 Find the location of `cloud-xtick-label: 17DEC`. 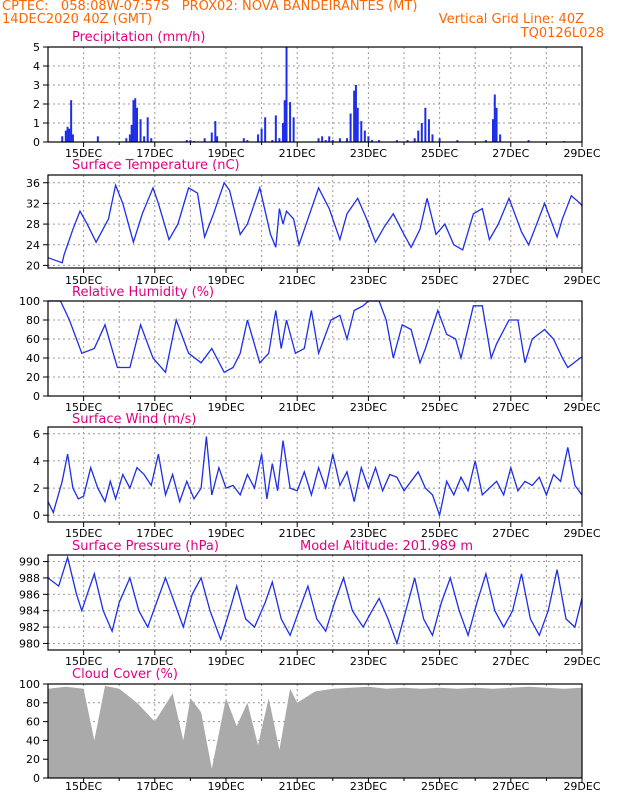

cloud-xtick-label: 17DEC is located at coordinates (154, 786).